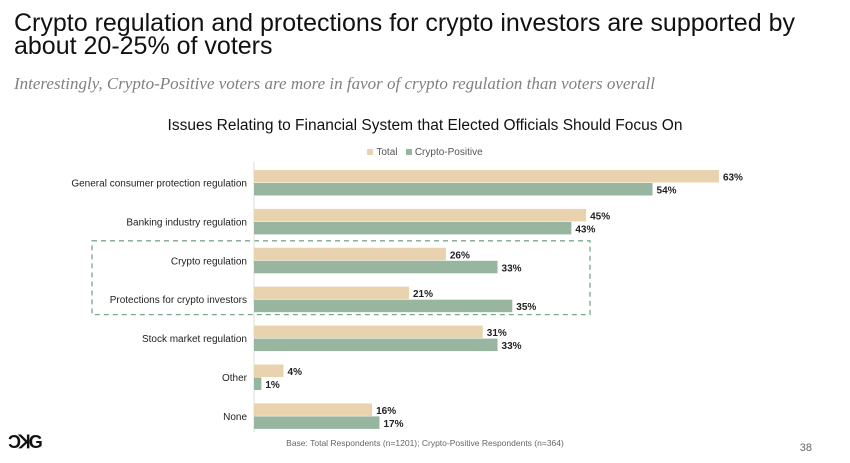 The width and height of the screenshot is (850, 463). What do you see at coordinates (159, 184) in the screenshot?
I see `category-label: General consumer protection regulation` at bounding box center [159, 184].